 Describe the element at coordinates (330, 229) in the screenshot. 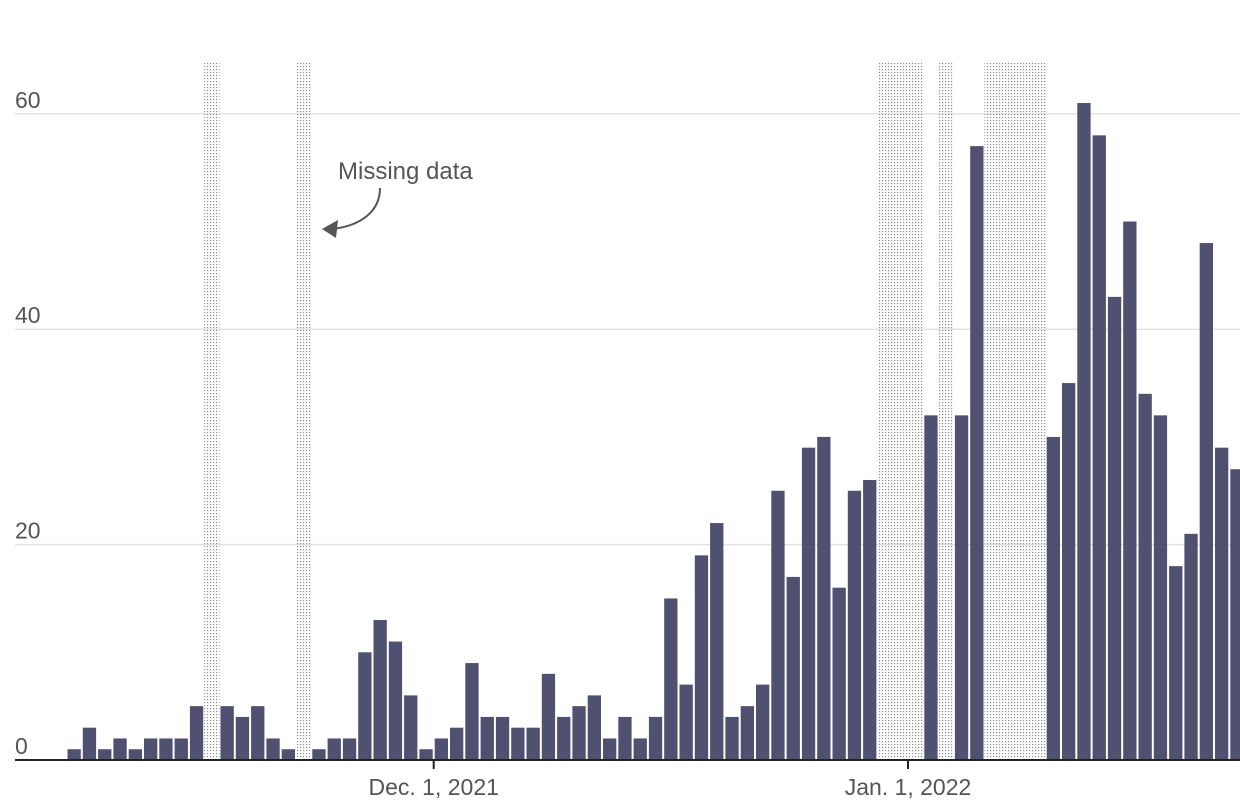

I see `arrow-head-icon` at that location.